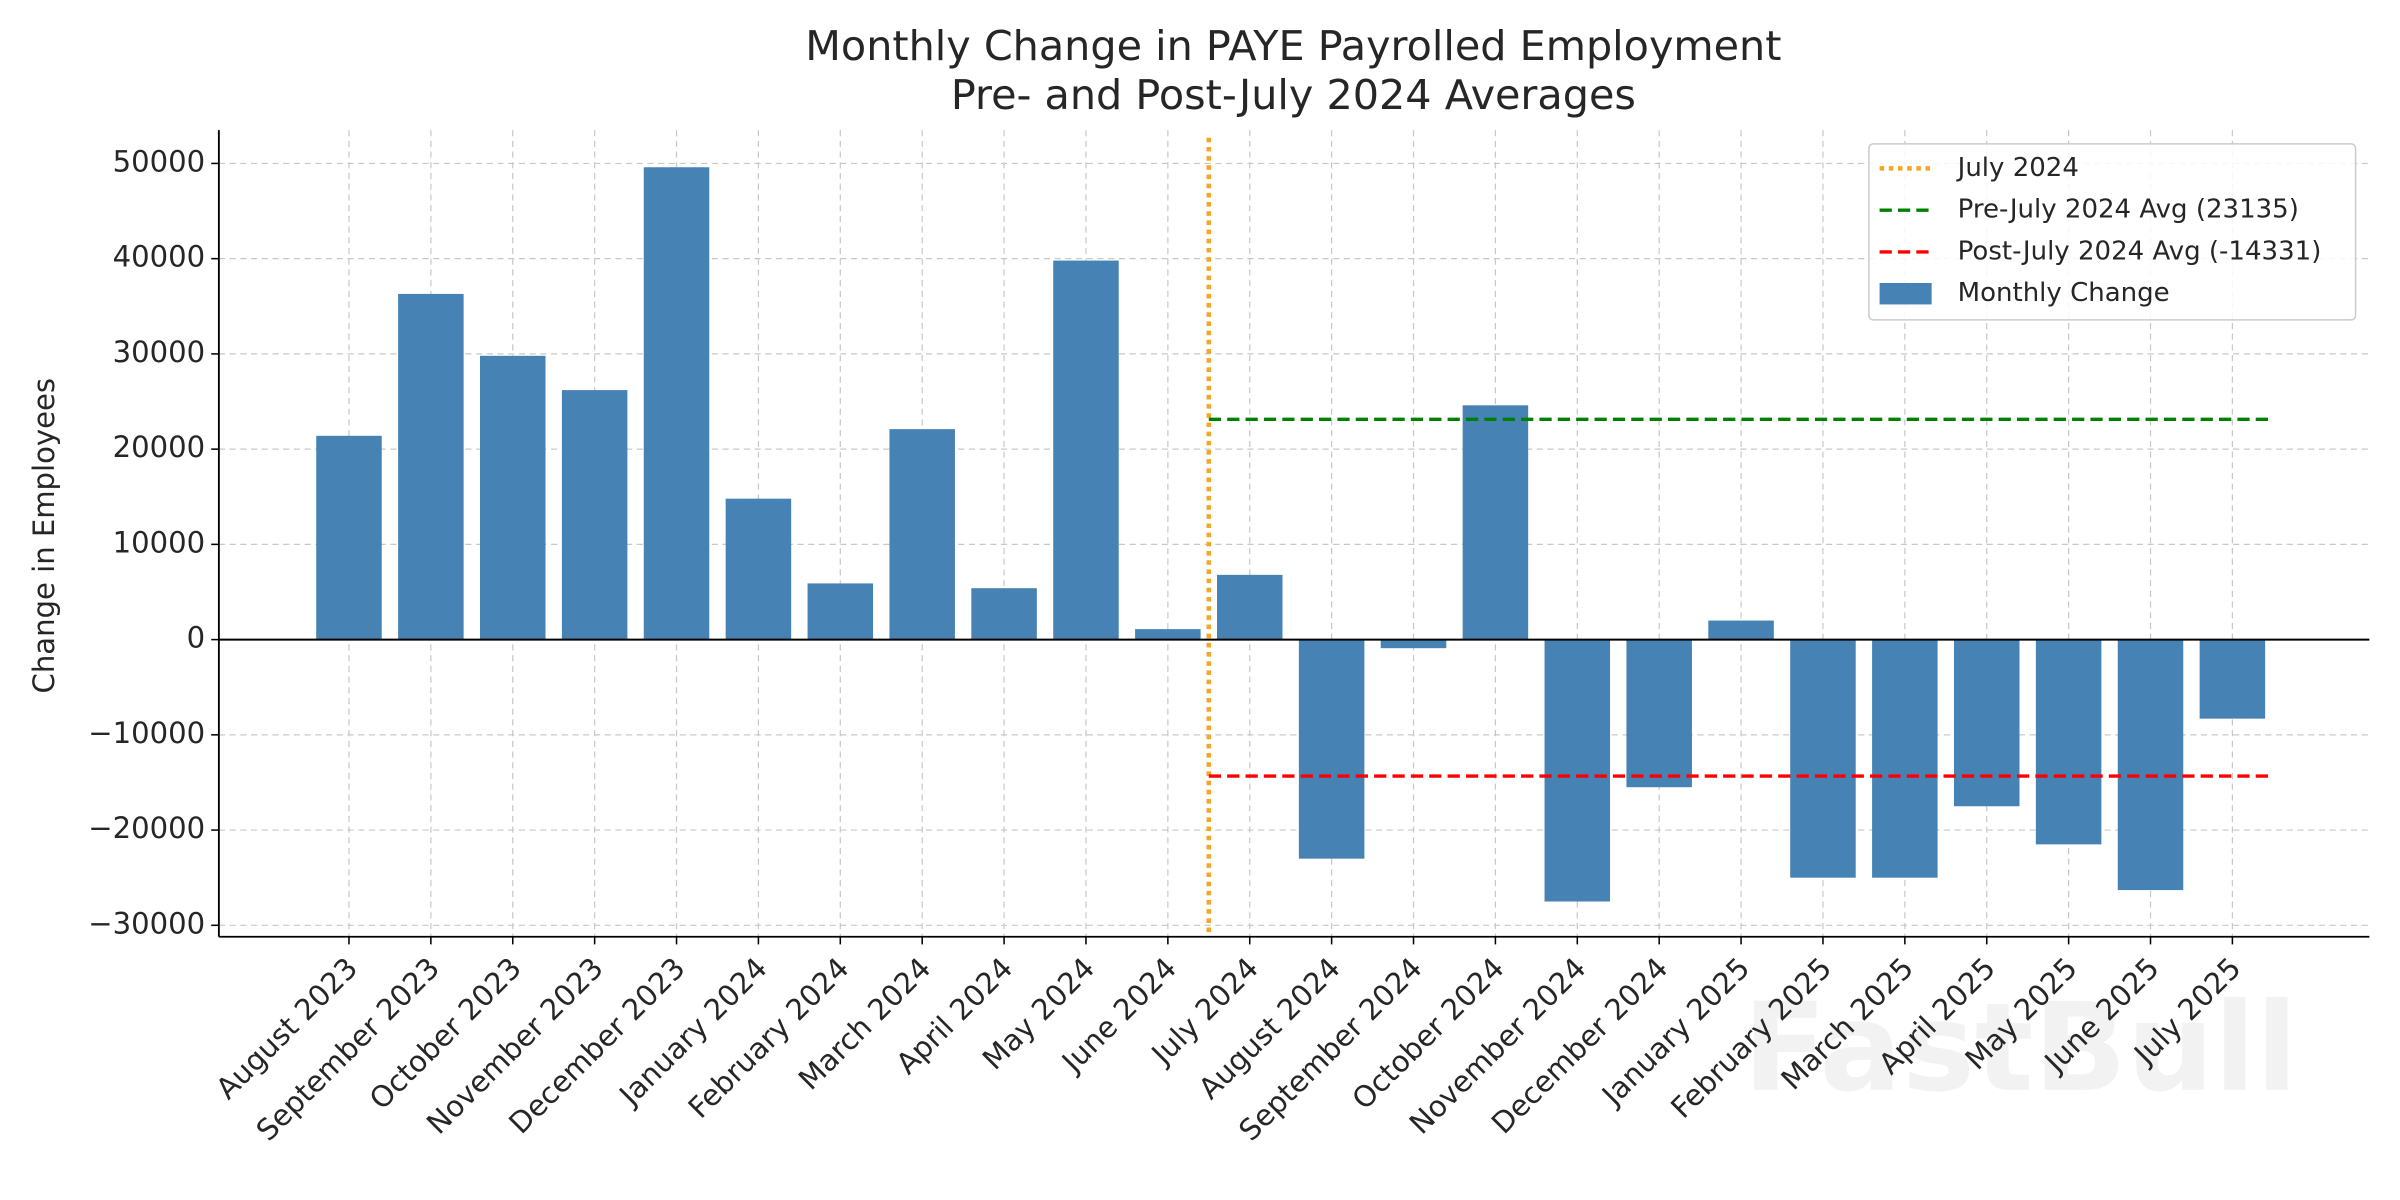 The height and width of the screenshot is (1200, 2400). I want to click on watermark: FastBull, so click(2020, 1047).